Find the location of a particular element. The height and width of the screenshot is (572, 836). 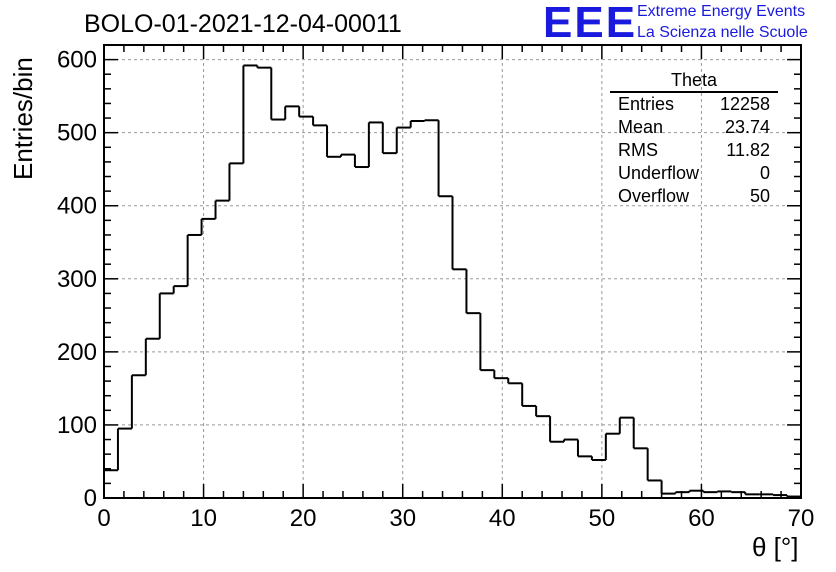

eee-logo: EEE is located at coordinates (590, 23).